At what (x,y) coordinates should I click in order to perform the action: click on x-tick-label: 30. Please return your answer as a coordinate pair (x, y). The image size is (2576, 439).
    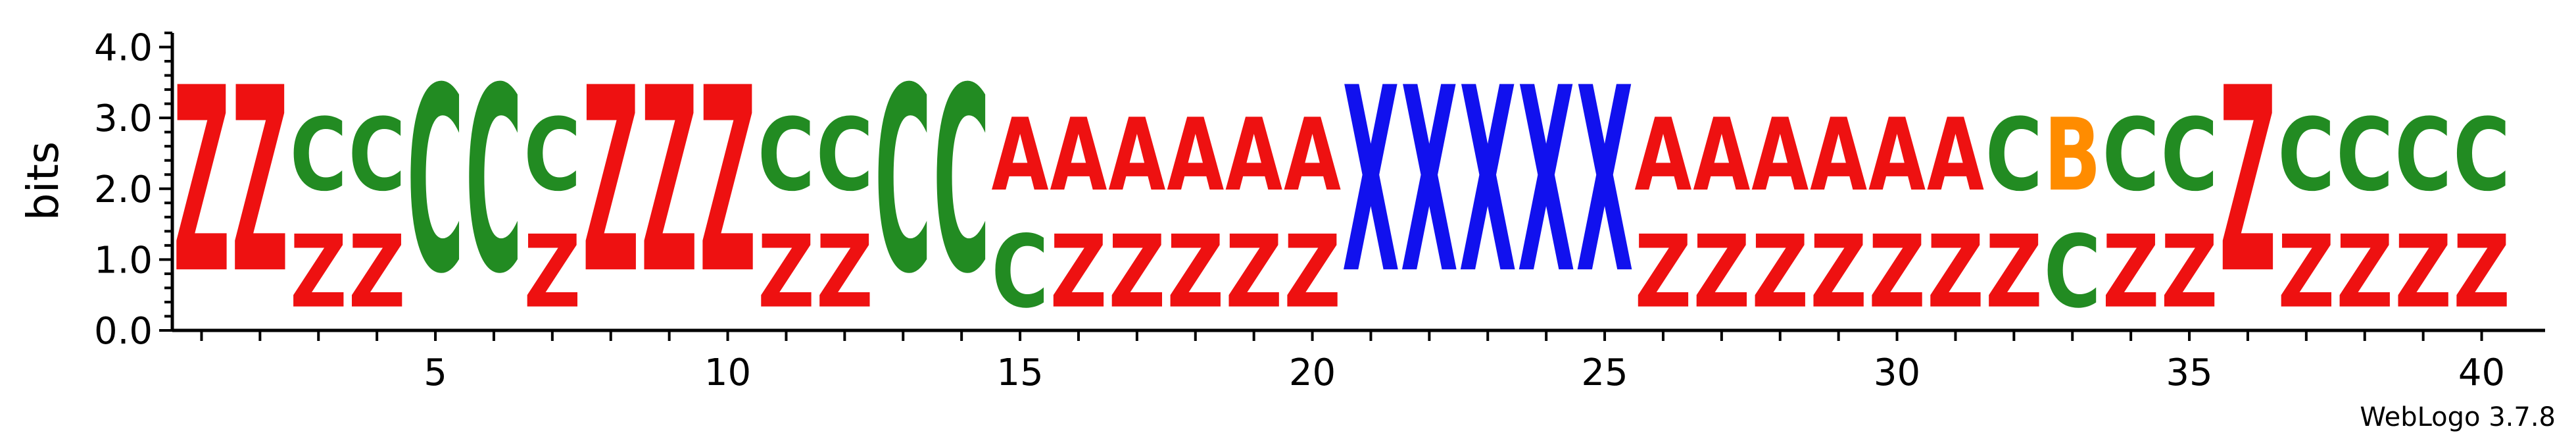
    Looking at the image, I should click on (1897, 372).